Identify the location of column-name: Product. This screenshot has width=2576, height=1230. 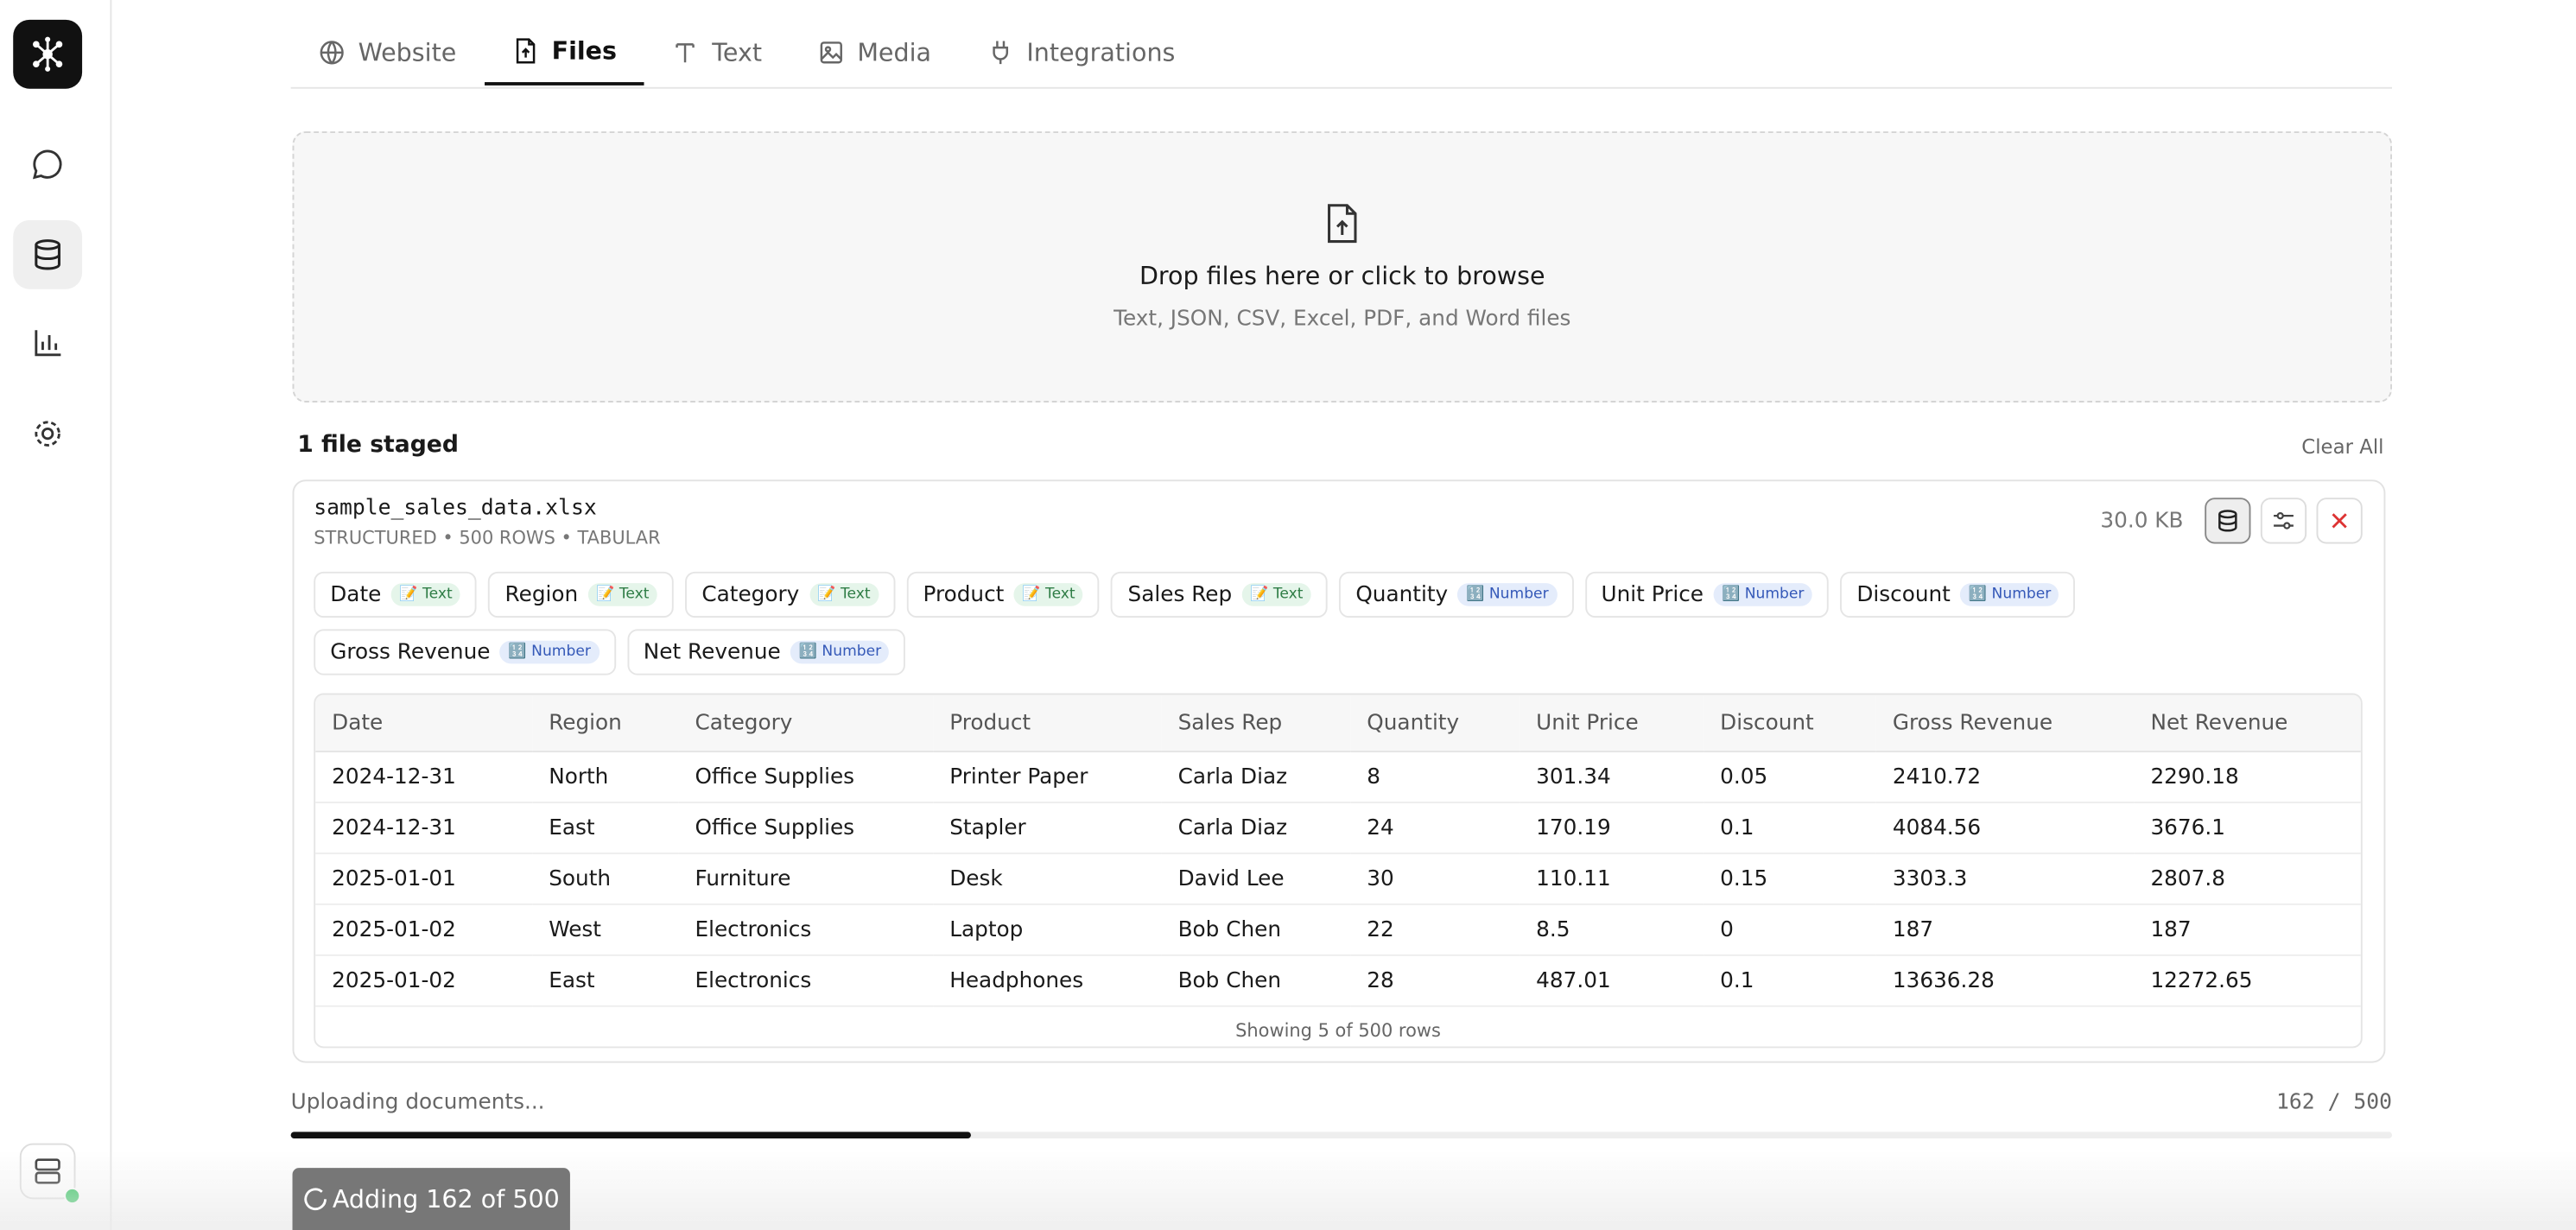
(964, 594).